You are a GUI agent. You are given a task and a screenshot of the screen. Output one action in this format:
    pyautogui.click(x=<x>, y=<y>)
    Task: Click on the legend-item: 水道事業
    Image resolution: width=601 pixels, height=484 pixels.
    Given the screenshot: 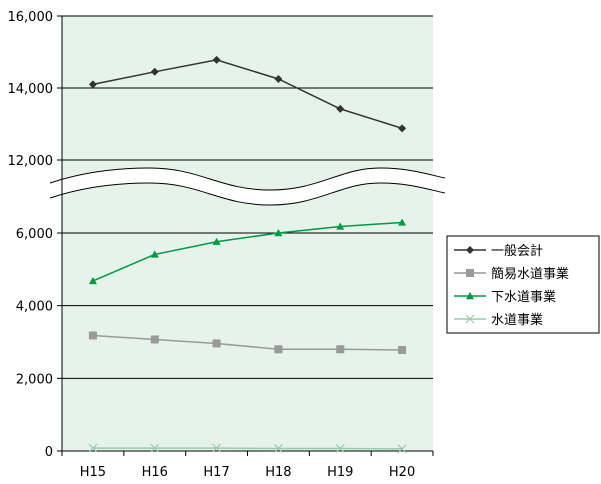 What is the action you would take?
    pyautogui.click(x=498, y=320)
    